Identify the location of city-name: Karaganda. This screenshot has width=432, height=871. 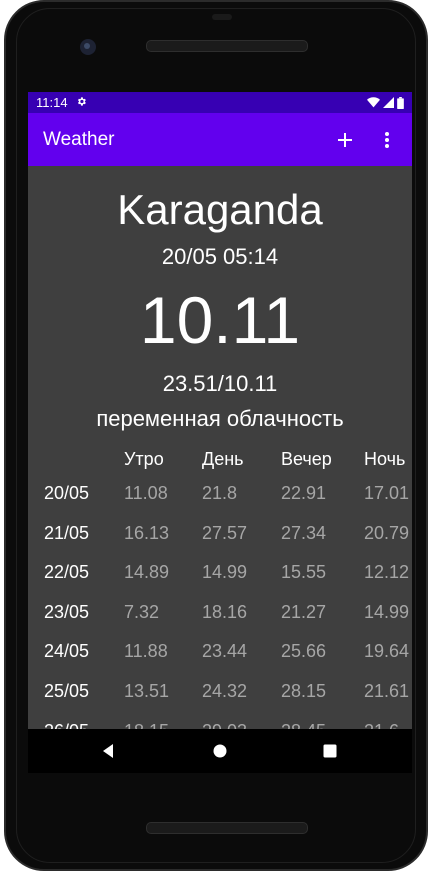
(220, 209).